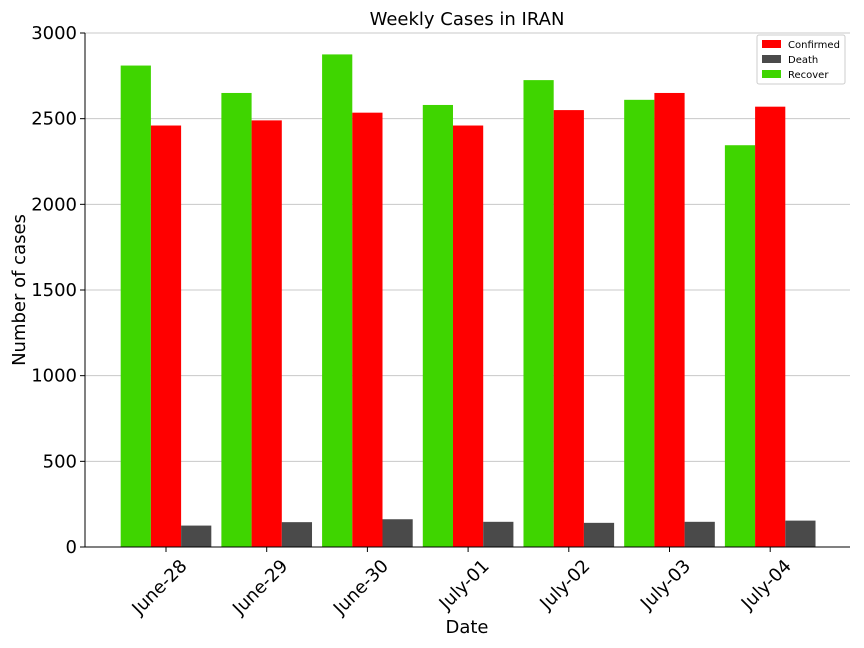  I want to click on legend-swatch-recover, so click(771, 74).